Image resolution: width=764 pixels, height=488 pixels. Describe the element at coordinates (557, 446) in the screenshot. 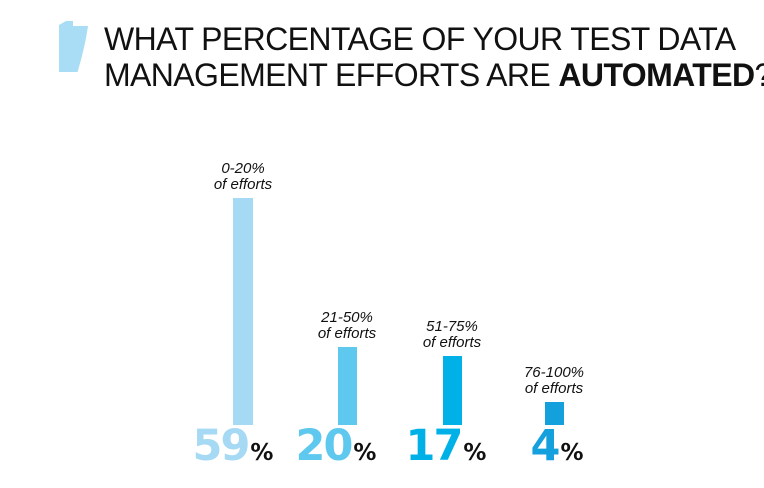

I see `value-label-76-100: 4%` at that location.